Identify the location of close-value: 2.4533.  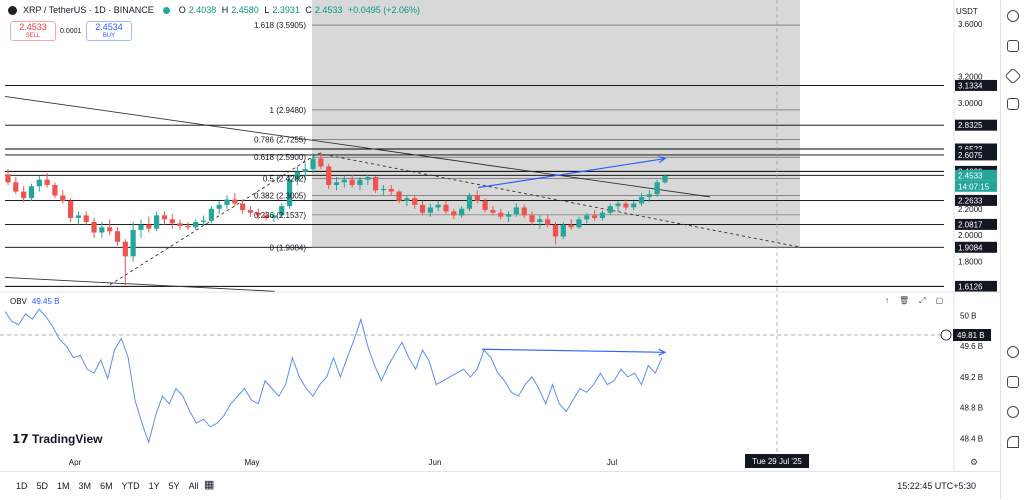
(328, 10).